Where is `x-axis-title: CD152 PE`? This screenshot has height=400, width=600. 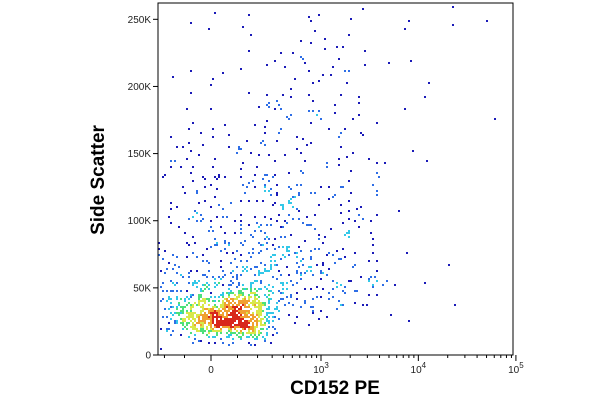
x-axis-title: CD152 PE is located at coordinates (335, 388).